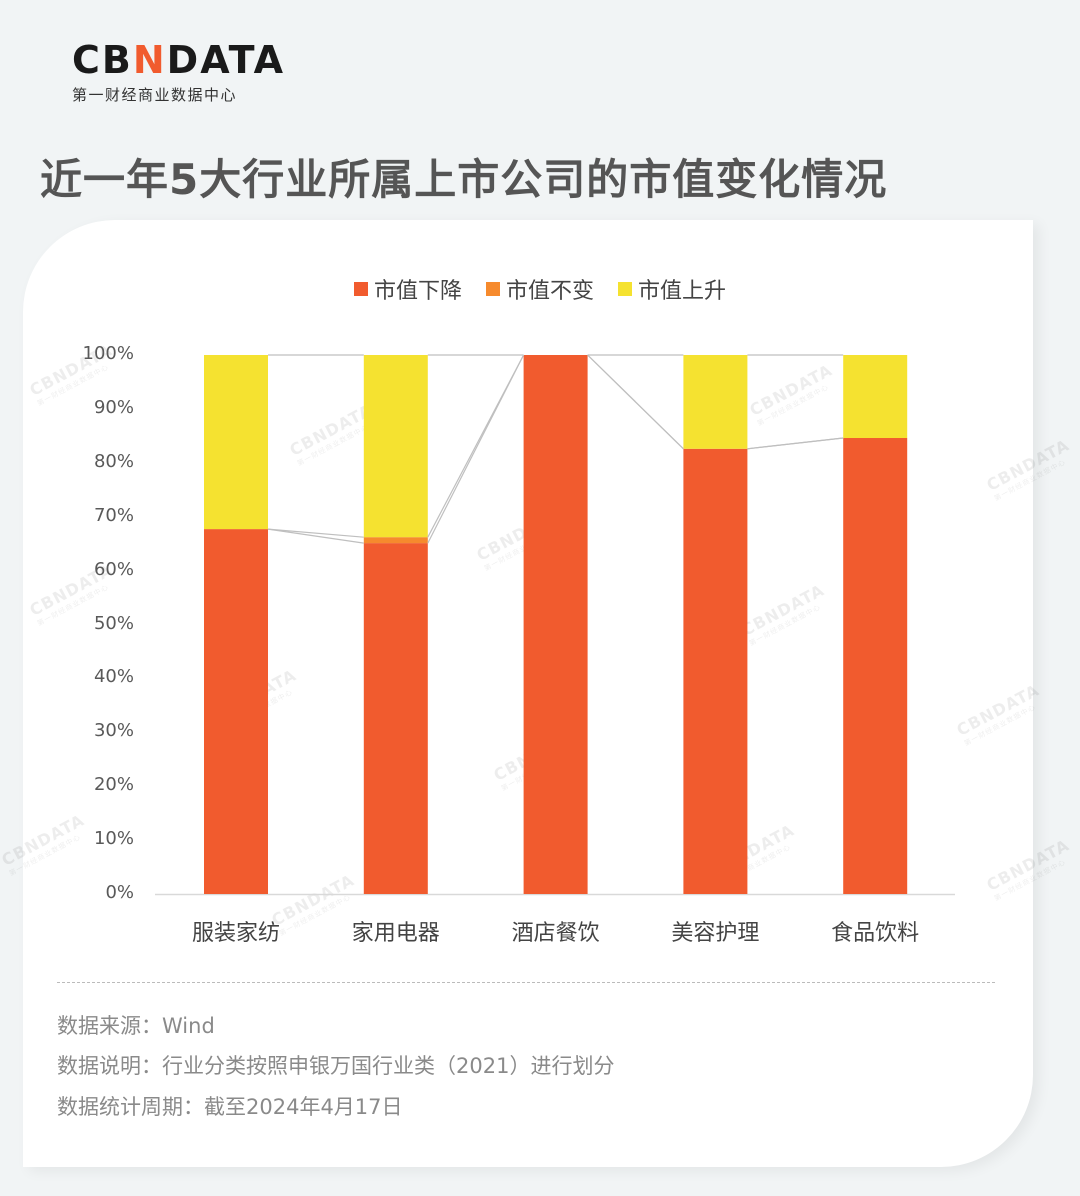 This screenshot has width=1080, height=1196. Describe the element at coordinates (113, 839) in the screenshot. I see `y-tick-label: 10%` at that location.